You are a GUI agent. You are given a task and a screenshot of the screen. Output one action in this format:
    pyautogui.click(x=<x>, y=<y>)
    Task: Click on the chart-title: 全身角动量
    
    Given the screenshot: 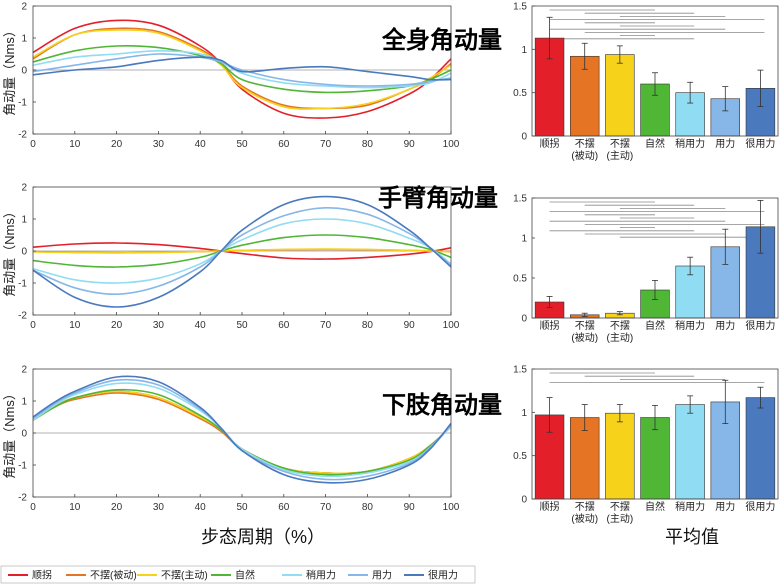 What is the action you would take?
    pyautogui.click(x=441, y=40)
    